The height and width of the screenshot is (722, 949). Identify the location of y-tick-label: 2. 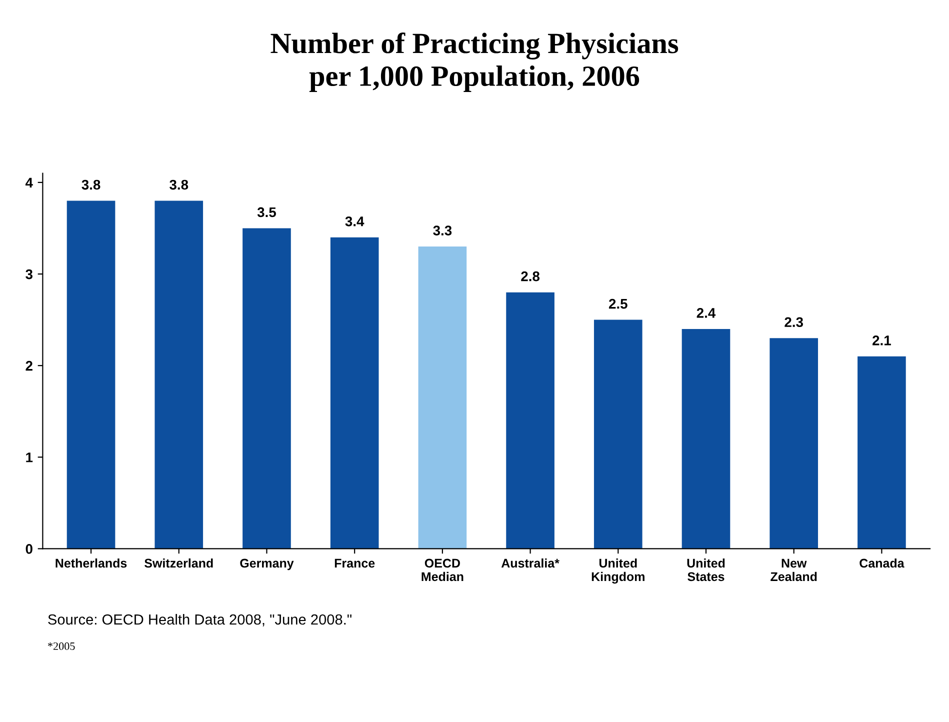
(29, 365).